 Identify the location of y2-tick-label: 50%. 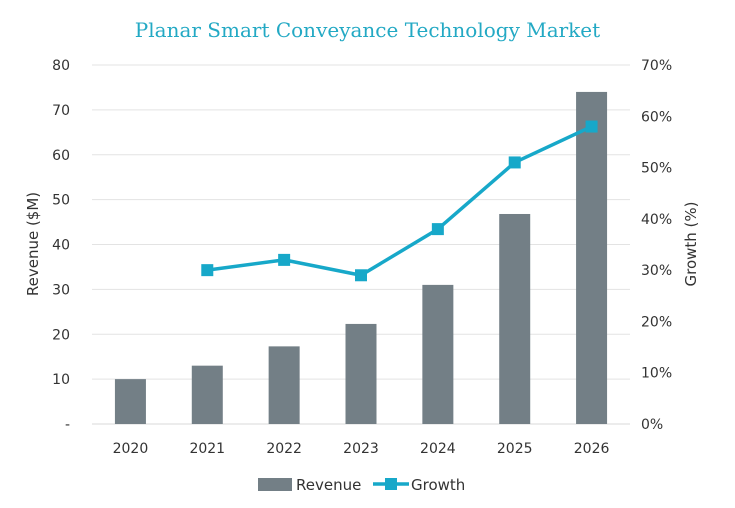
(656, 169).